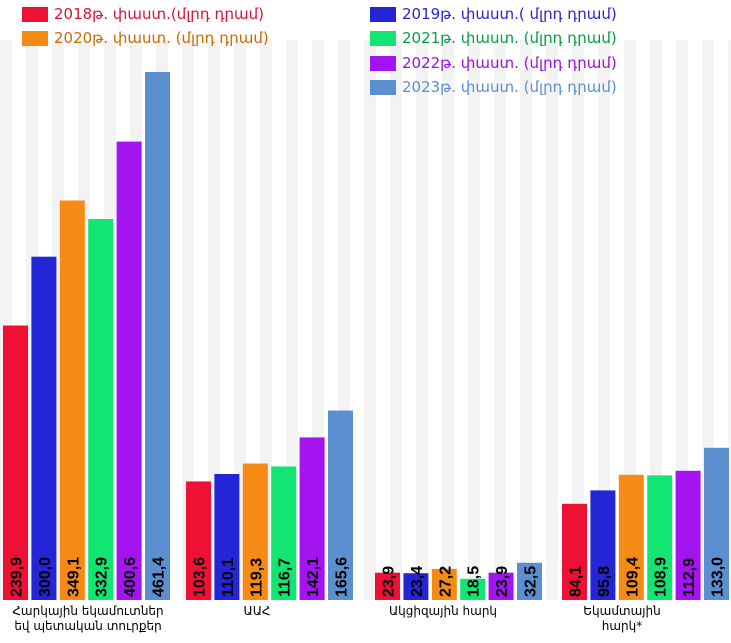 This screenshot has height=643, width=731. I want to click on legend-item-1: 2018թ. փաստ.(մլրդ դրամ), so click(143, 14).